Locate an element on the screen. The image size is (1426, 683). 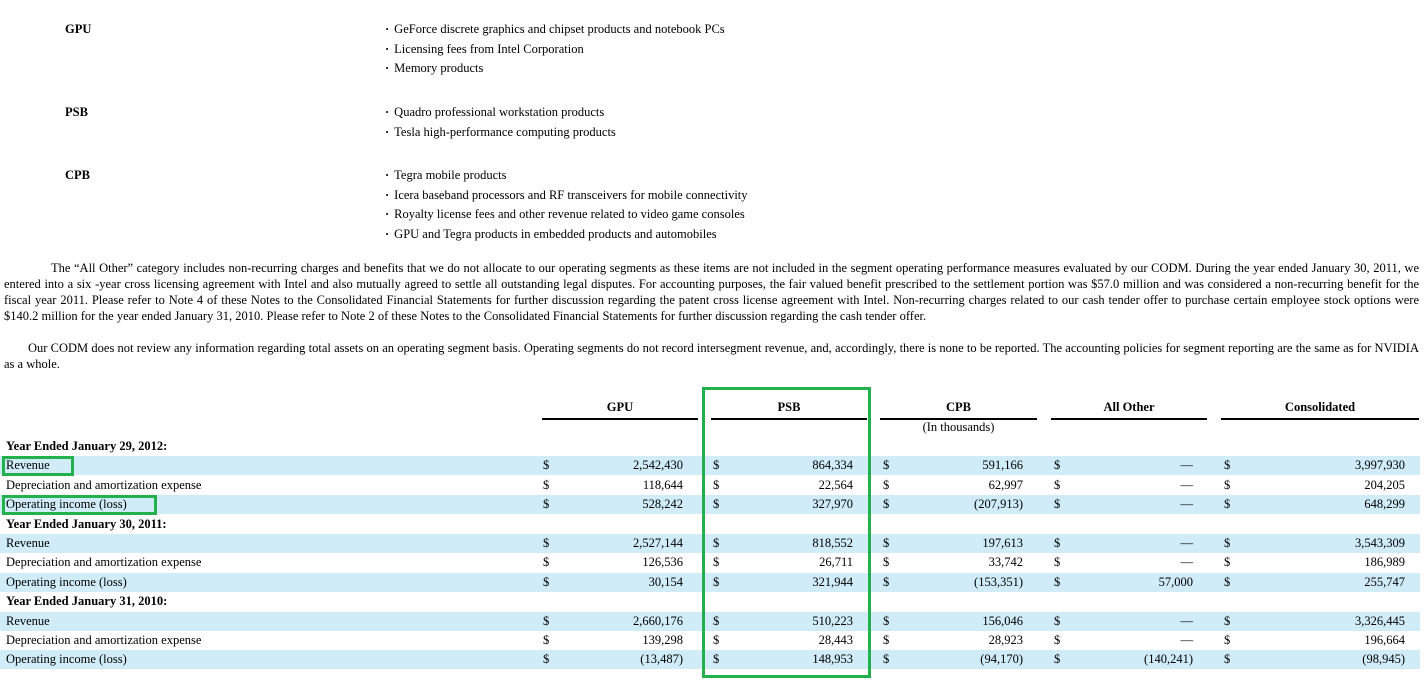
cell-value: 3,543,309 is located at coordinates (1380, 543).